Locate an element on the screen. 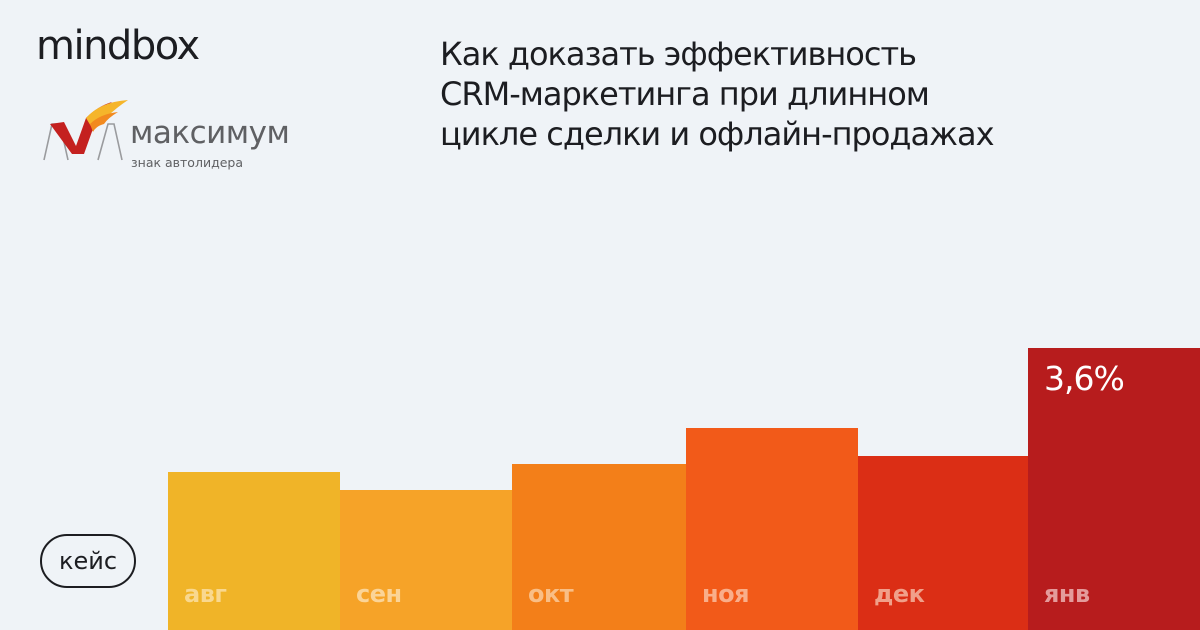 The width and height of the screenshot is (1200, 630). mindbox-logo: mindbox is located at coordinates (118, 46).